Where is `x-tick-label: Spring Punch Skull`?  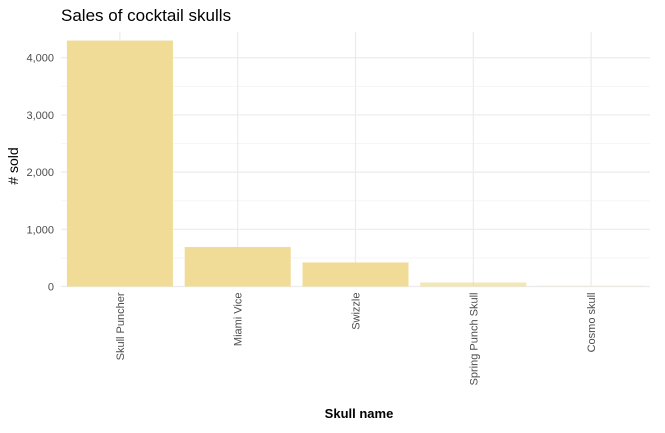
x-tick-label: Spring Punch Skull is located at coordinates (474, 339).